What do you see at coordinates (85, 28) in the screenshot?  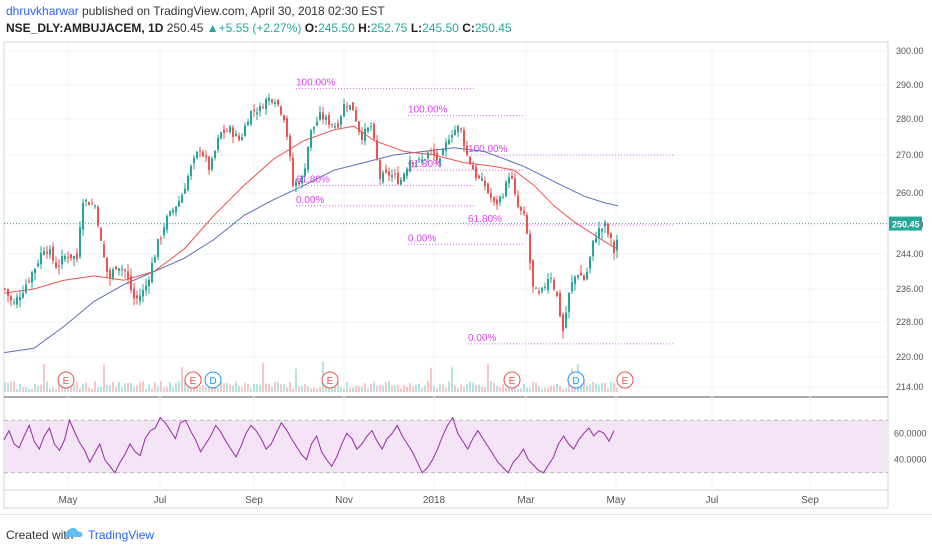 I see `symbol-label: NSE_DLY:AMBUJACEM, 1D` at bounding box center [85, 28].